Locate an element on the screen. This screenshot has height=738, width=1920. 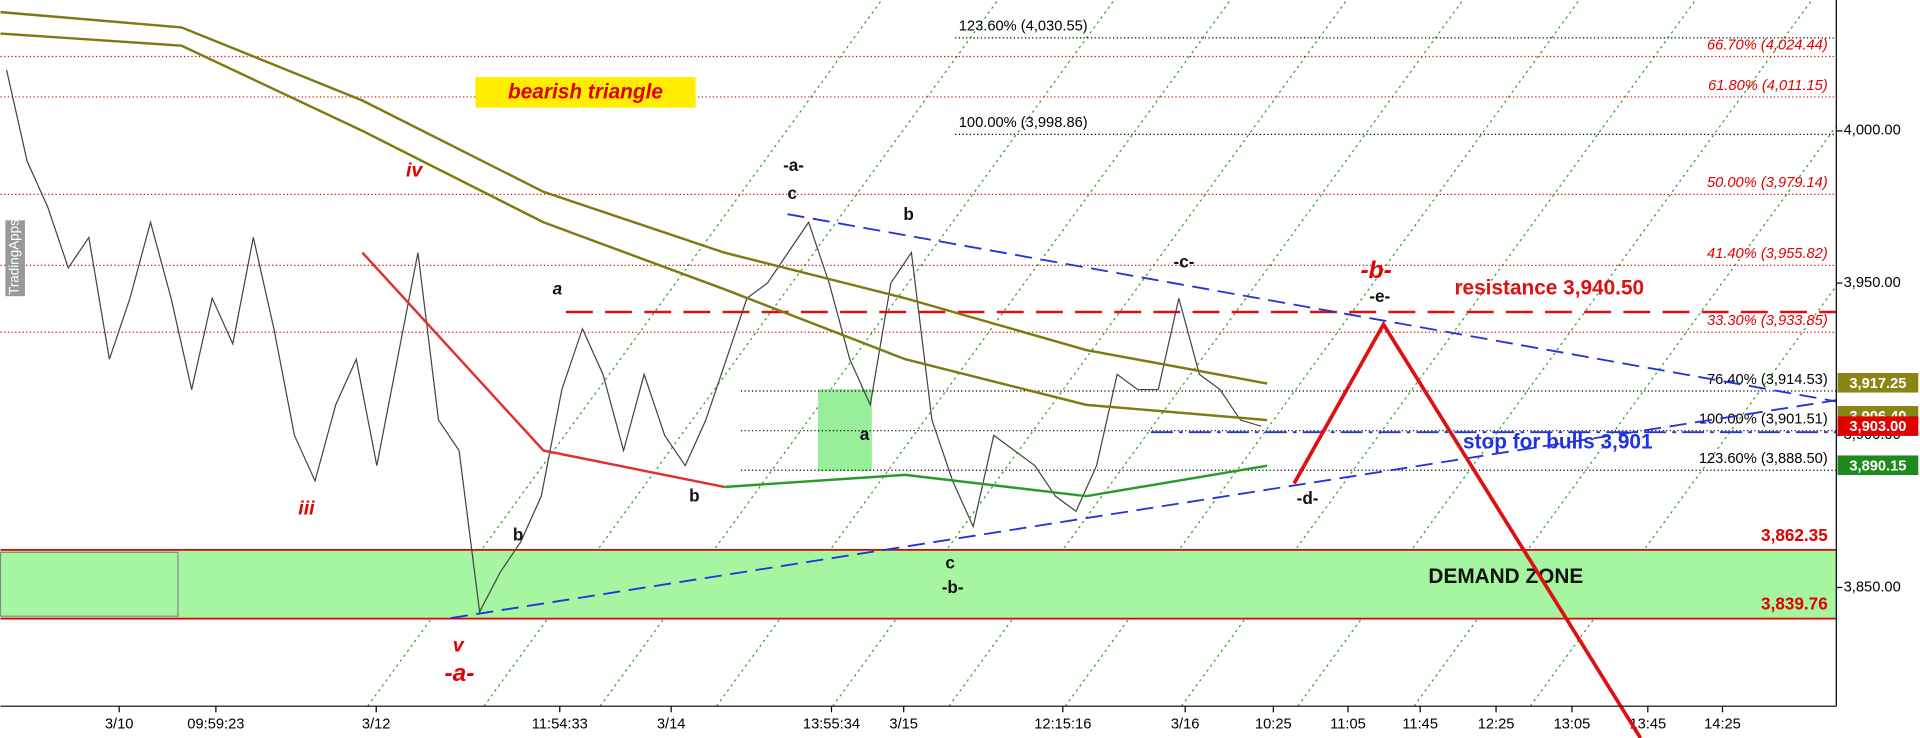
x-tick-label: 3/15 is located at coordinates (903, 724).